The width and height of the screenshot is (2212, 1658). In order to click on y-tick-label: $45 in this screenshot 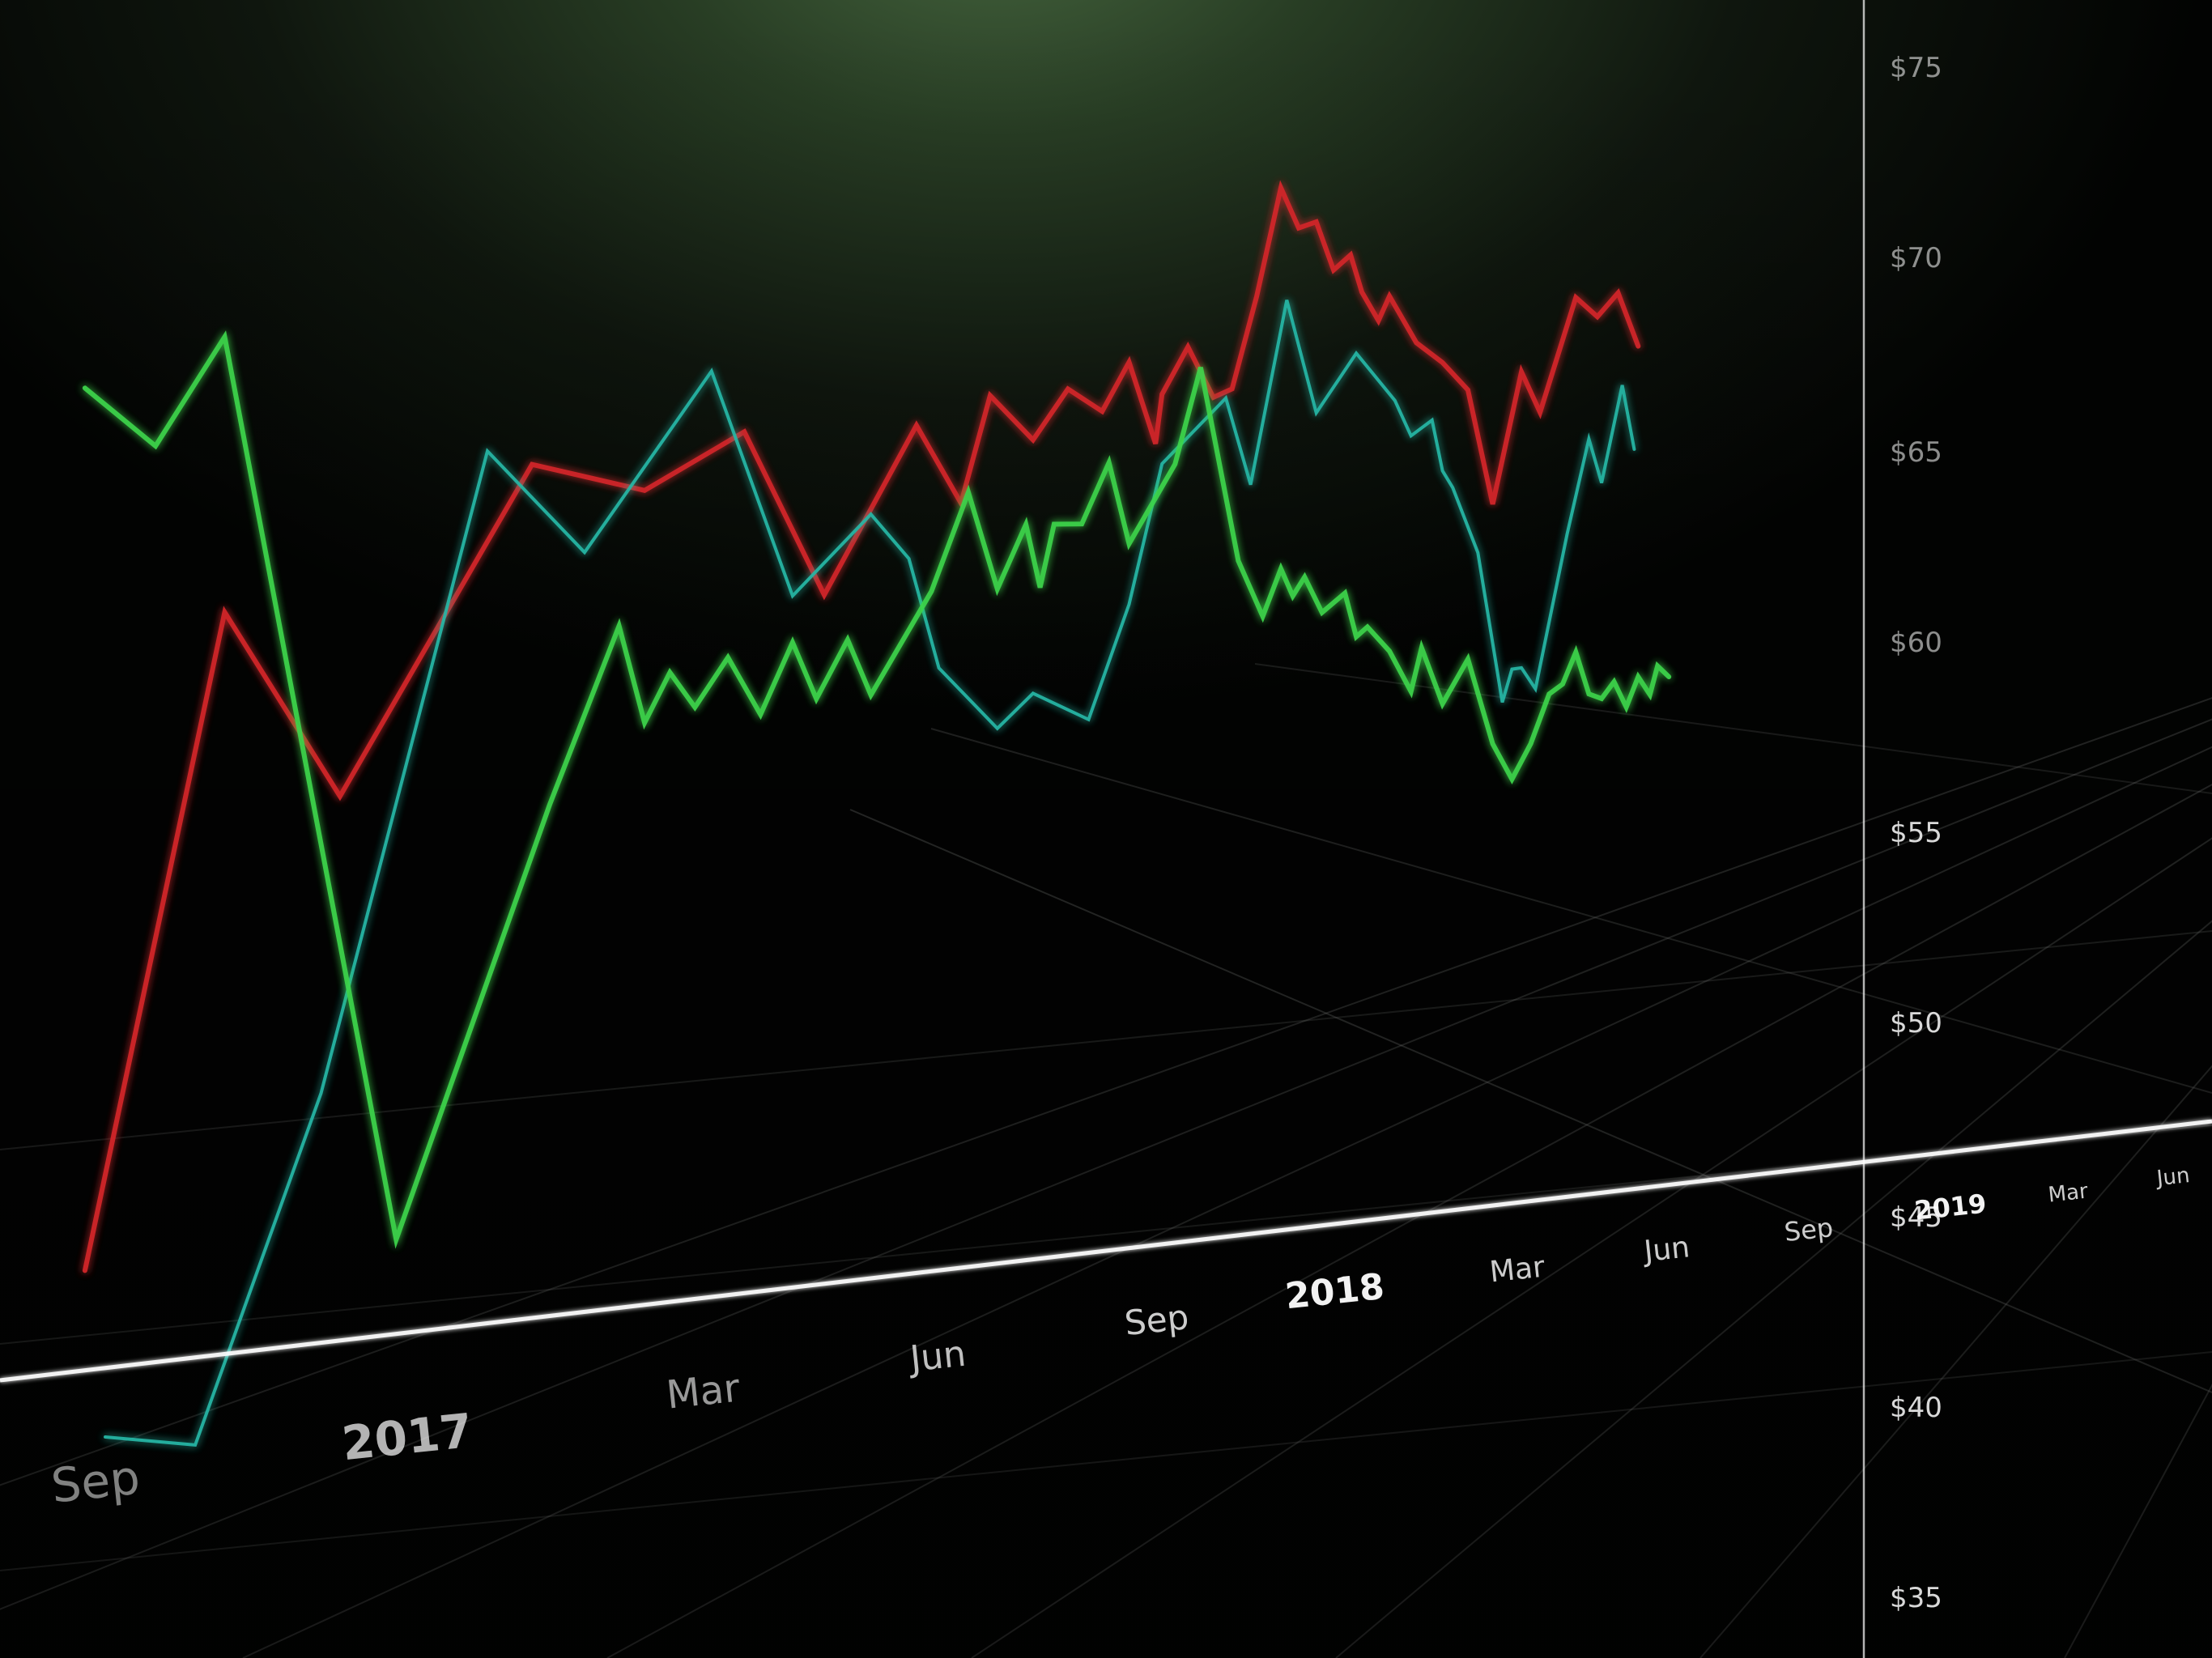, I will do `click(1916, 1217)`.